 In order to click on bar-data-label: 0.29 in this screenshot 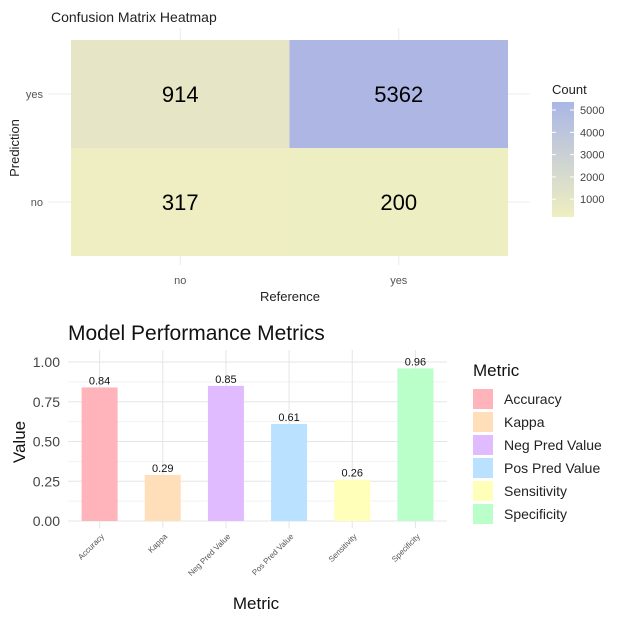, I will do `click(162, 469)`.